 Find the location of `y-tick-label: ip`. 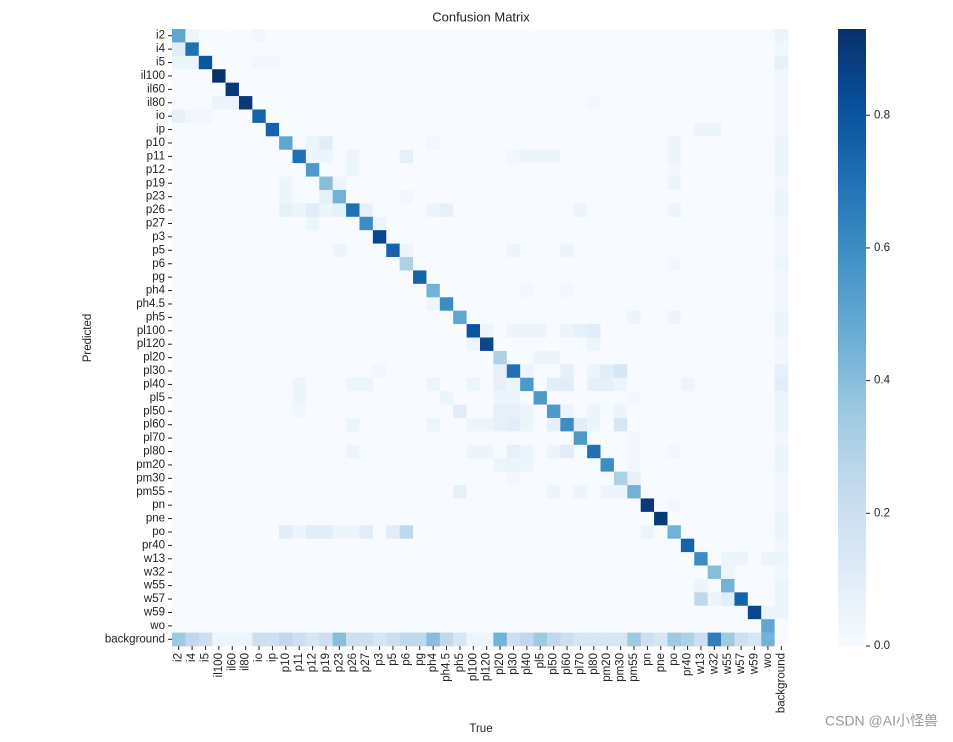

y-tick-label: ip is located at coordinates (160, 130).